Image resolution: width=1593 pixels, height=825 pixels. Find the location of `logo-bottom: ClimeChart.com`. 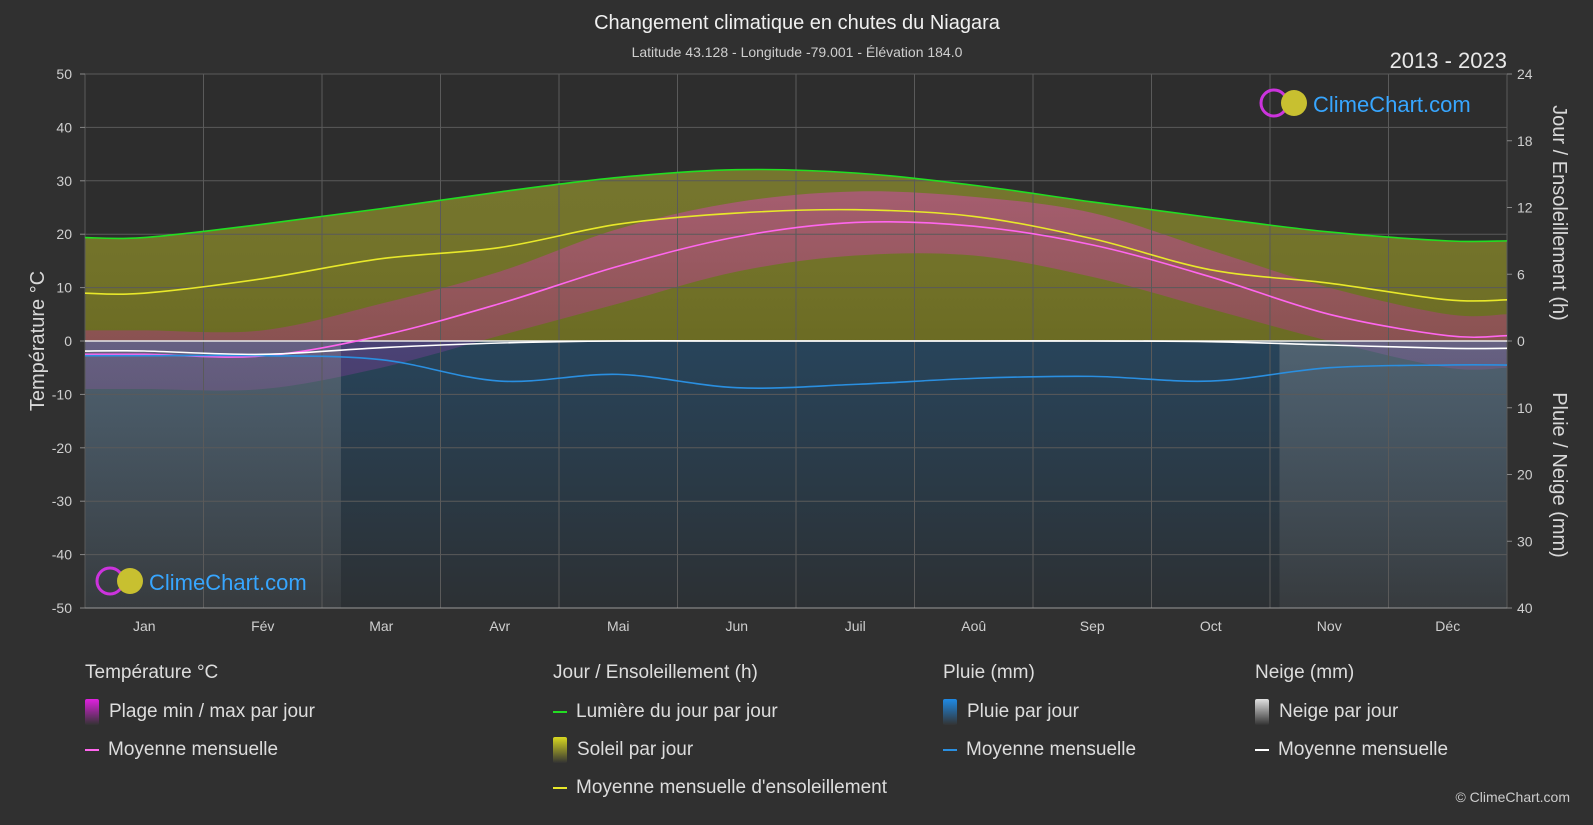

logo-bottom: ClimeChart.com is located at coordinates (201, 581).